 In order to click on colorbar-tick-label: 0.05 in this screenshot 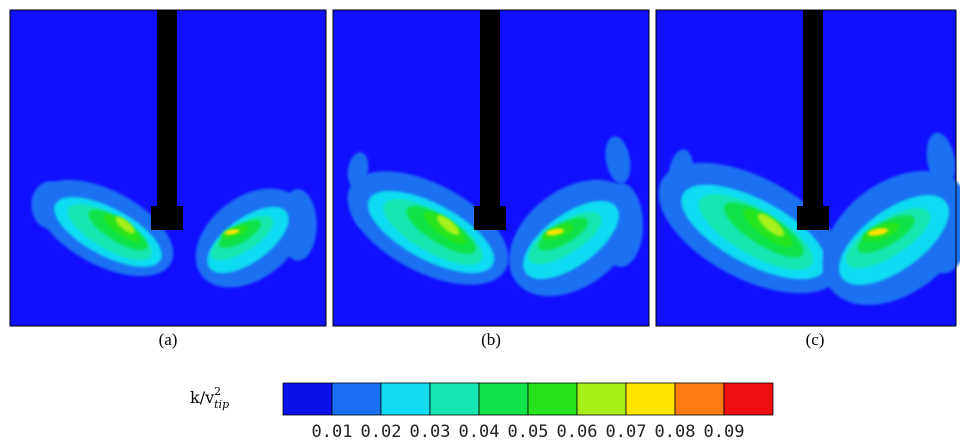, I will do `click(528, 432)`.